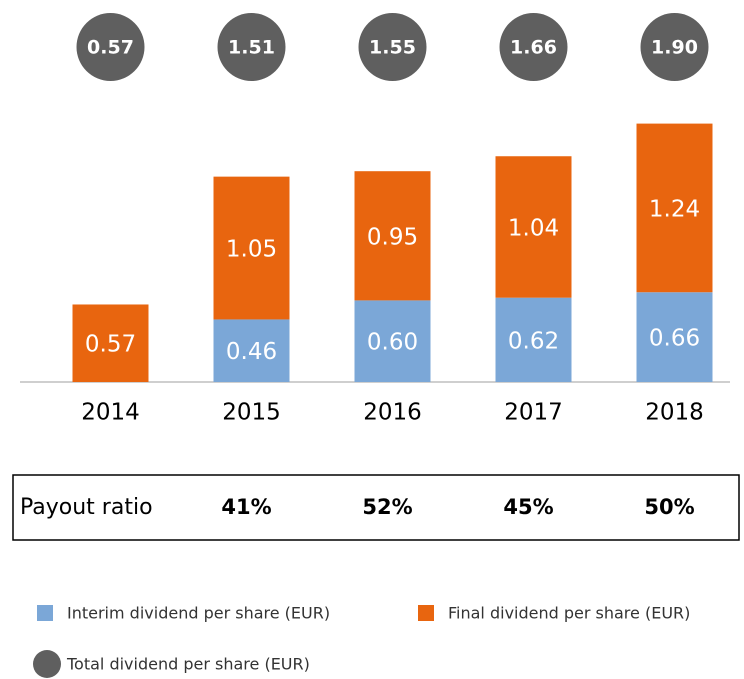 The width and height of the screenshot is (744, 679). I want to click on total-label: 1.51, so click(251, 48).